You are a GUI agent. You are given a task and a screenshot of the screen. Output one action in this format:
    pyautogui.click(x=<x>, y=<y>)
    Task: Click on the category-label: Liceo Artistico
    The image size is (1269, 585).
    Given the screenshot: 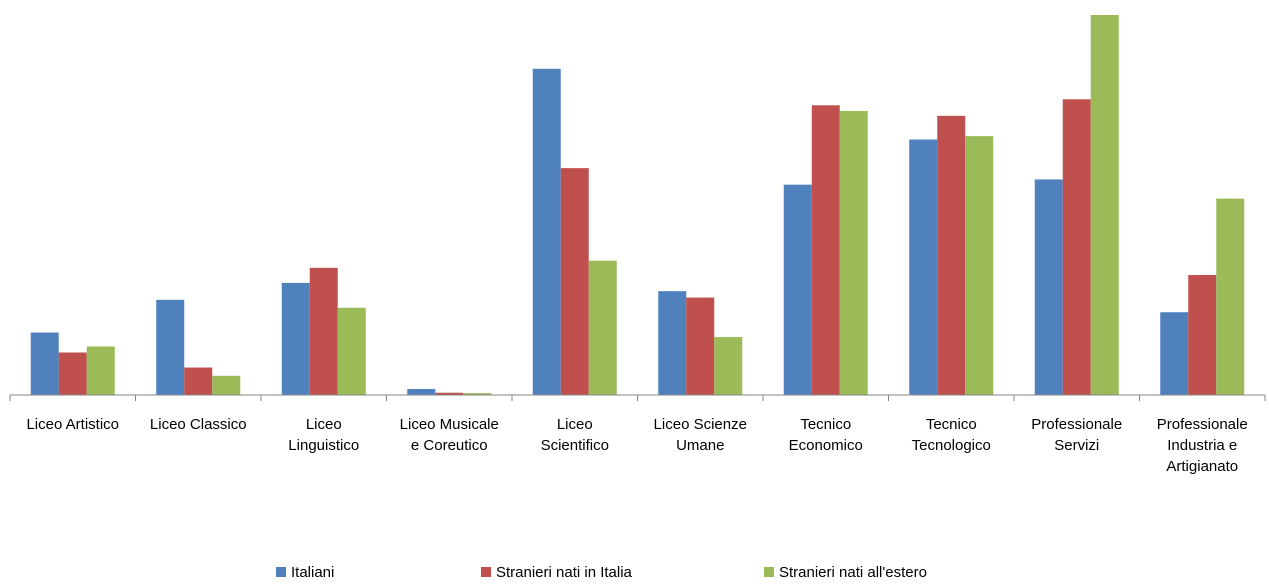 What is the action you would take?
    pyautogui.click(x=72, y=424)
    